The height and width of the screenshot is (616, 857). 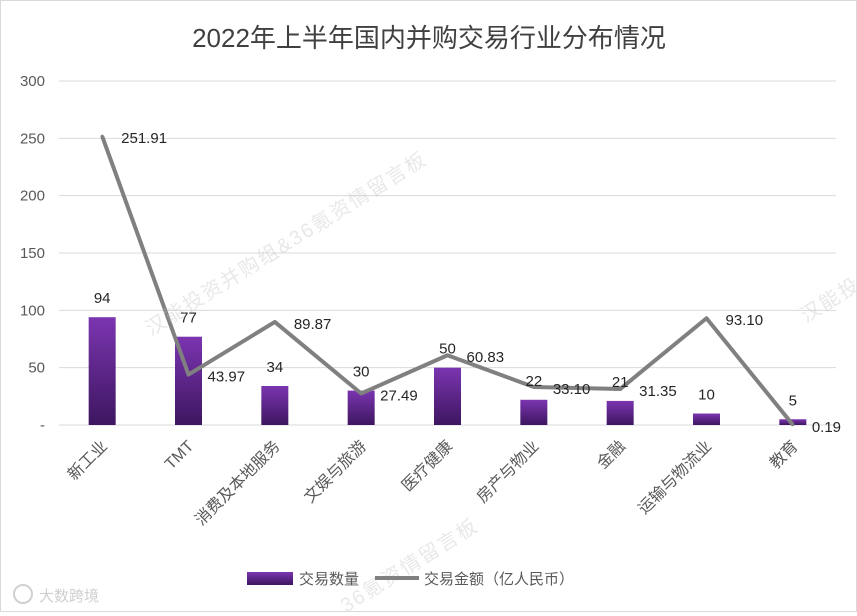 What do you see at coordinates (188, 318) in the screenshot?
I see `bar-data-label: 77` at bounding box center [188, 318].